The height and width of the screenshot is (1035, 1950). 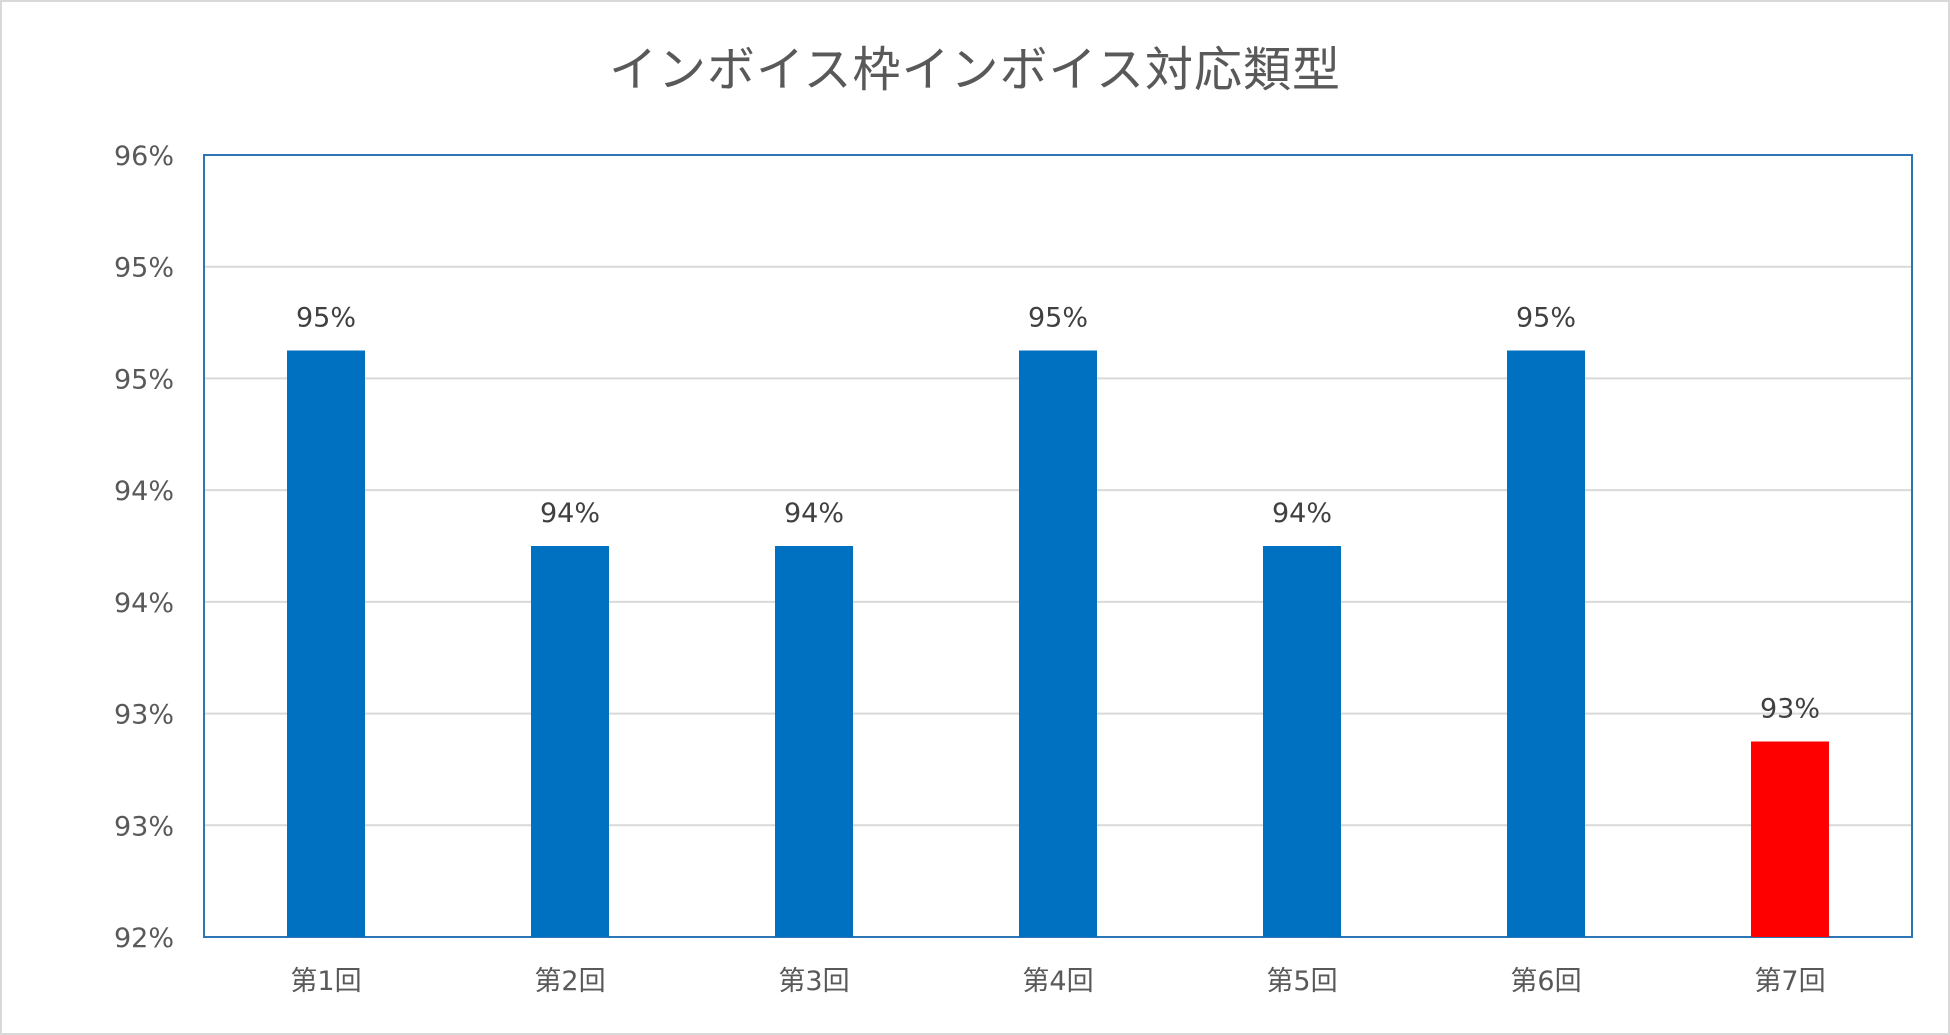 What do you see at coordinates (1789, 981) in the screenshot?
I see `x-tick-label: 第7回` at bounding box center [1789, 981].